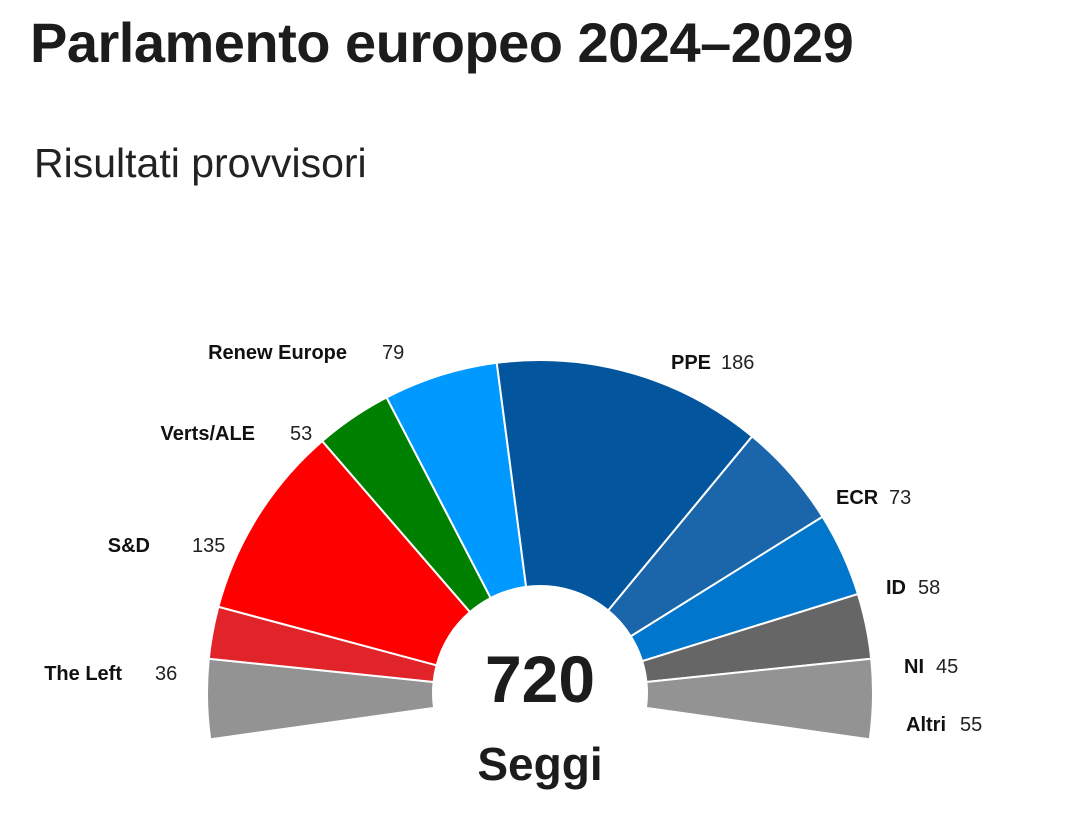 The image size is (1079, 824). I want to click on segment-ppe, so click(624, 485).